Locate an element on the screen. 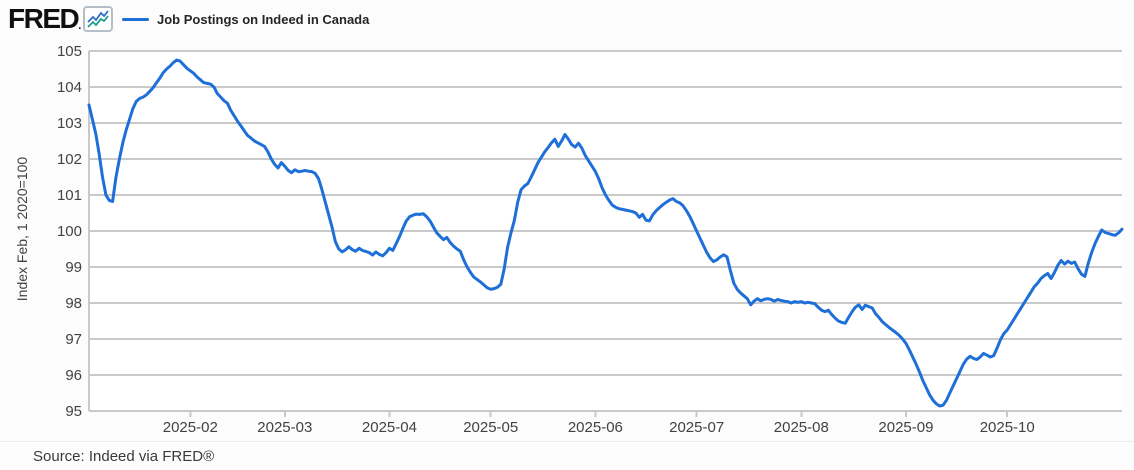 Image resolution: width=1134 pixels, height=470 pixels. y-tick-label: 98 is located at coordinates (73, 303).